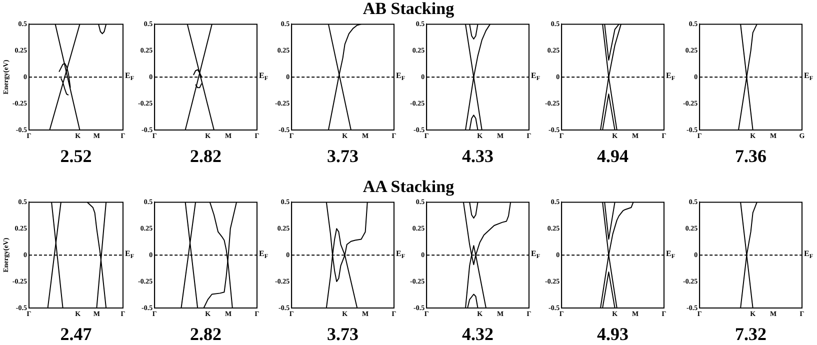  Describe the element at coordinates (613, 334) in the screenshot. I see `x-axis-title: 4.93` at that location.